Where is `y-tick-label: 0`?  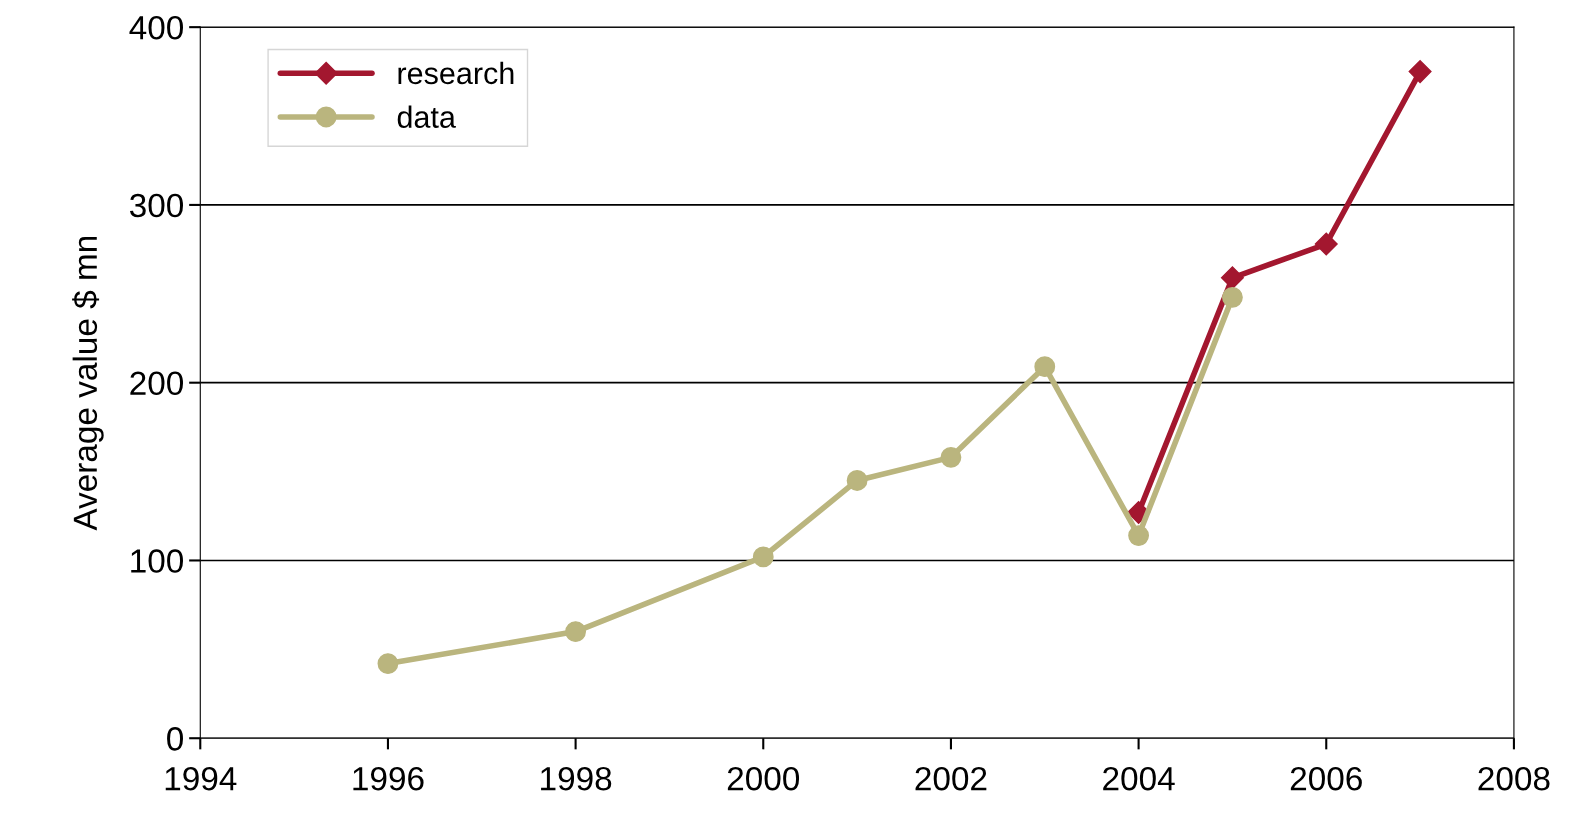
y-tick-label: 0 is located at coordinates (175, 739).